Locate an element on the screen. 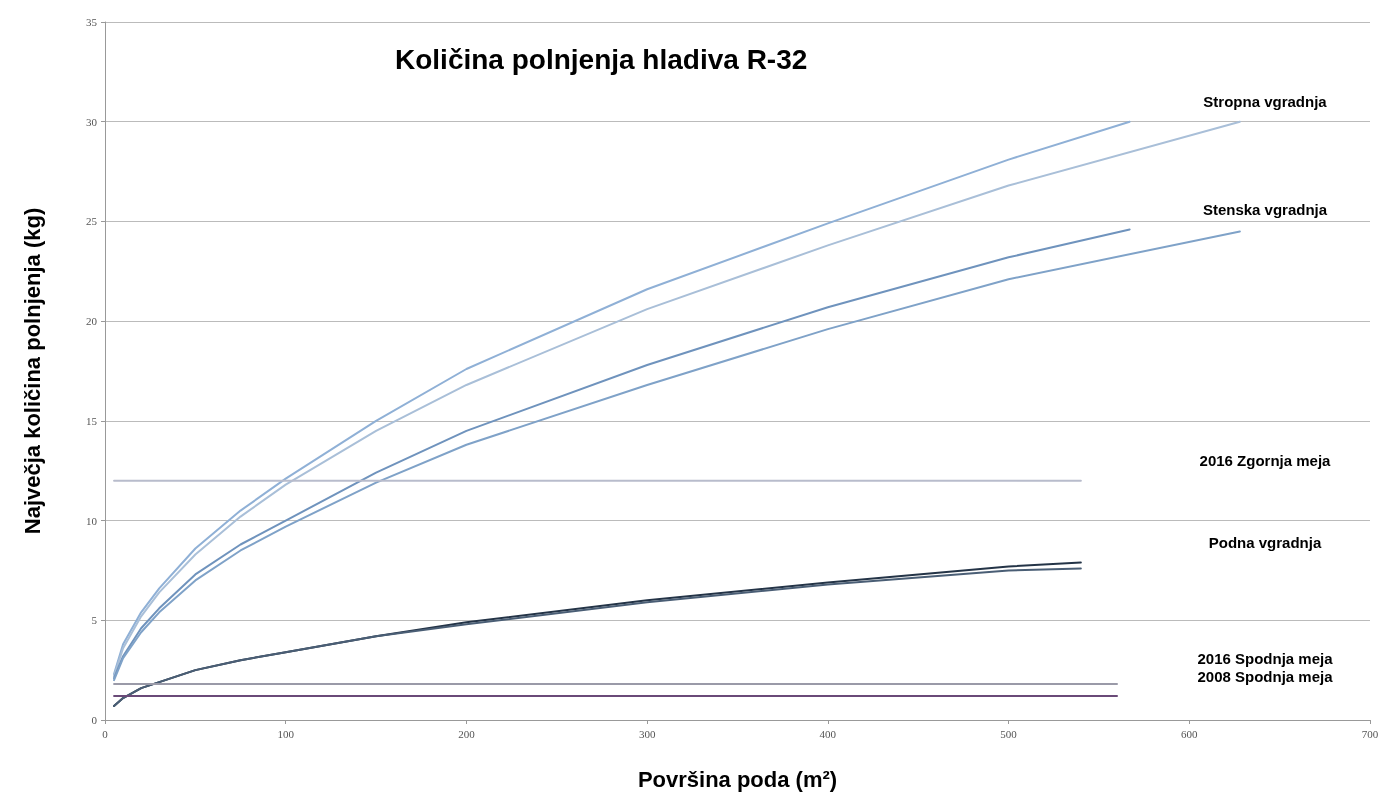  y-axis-title: Največja količina polnjenja (kg) is located at coordinates (32, 371).